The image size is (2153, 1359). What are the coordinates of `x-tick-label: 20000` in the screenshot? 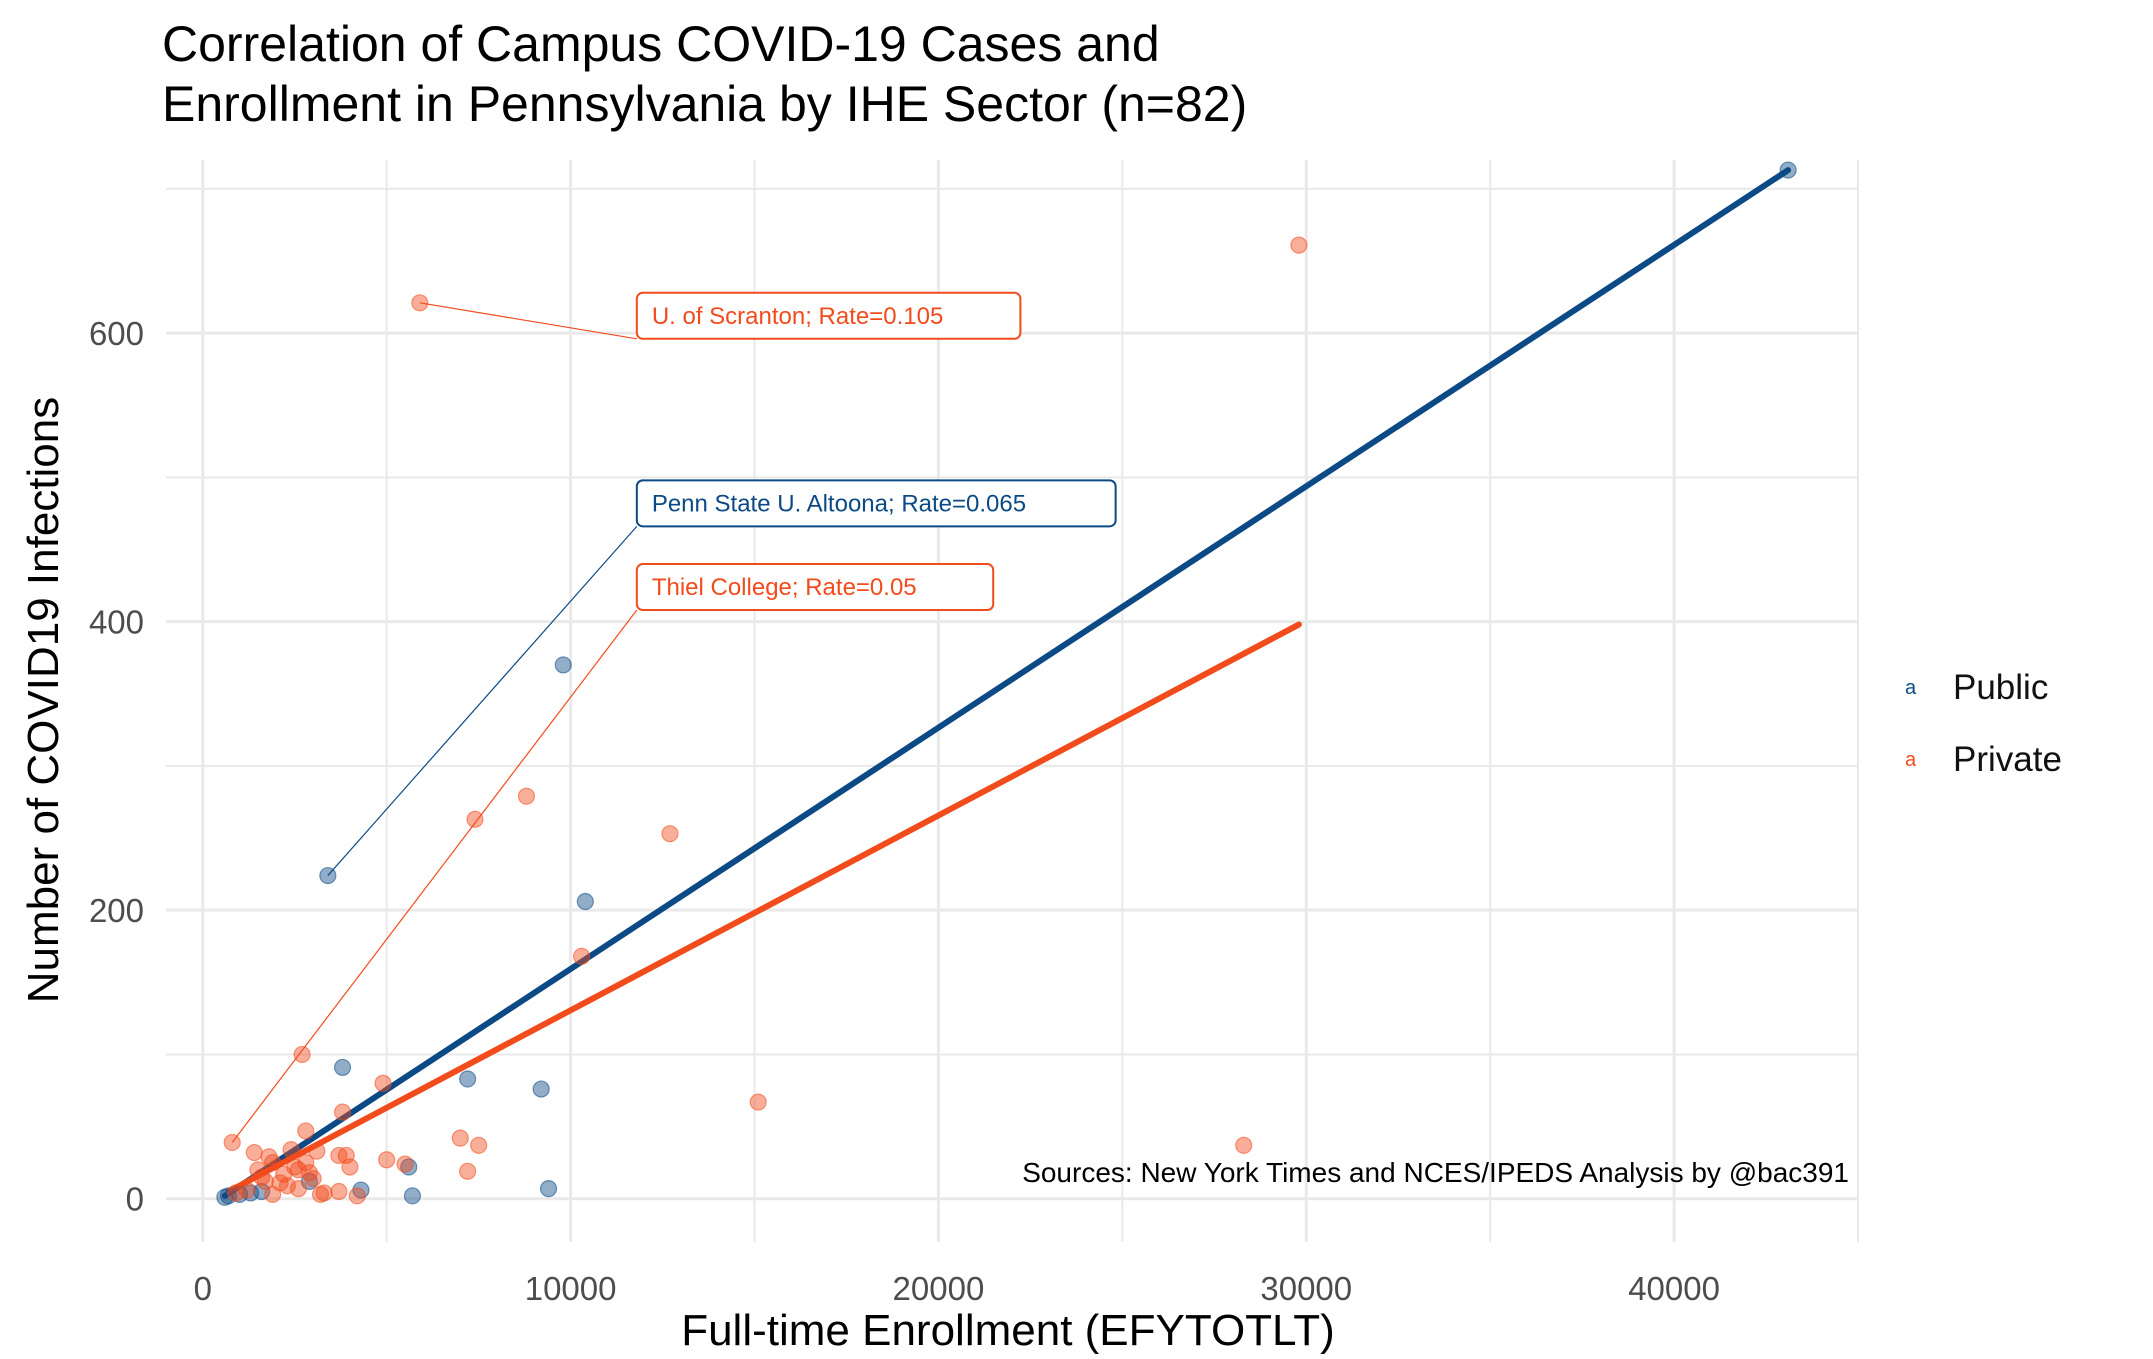 It's located at (939, 1288).